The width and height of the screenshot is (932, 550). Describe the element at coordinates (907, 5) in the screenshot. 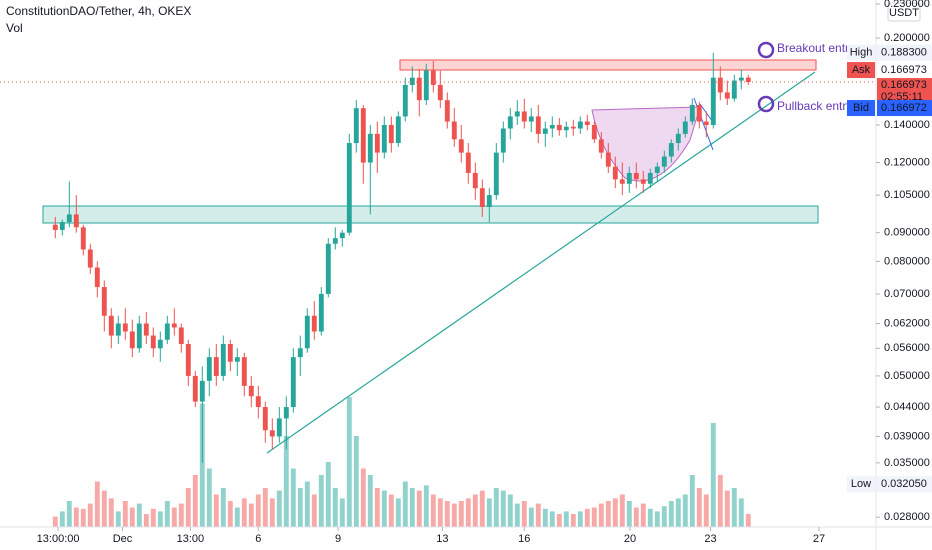

I see `y-tick-label: 0.230000` at that location.